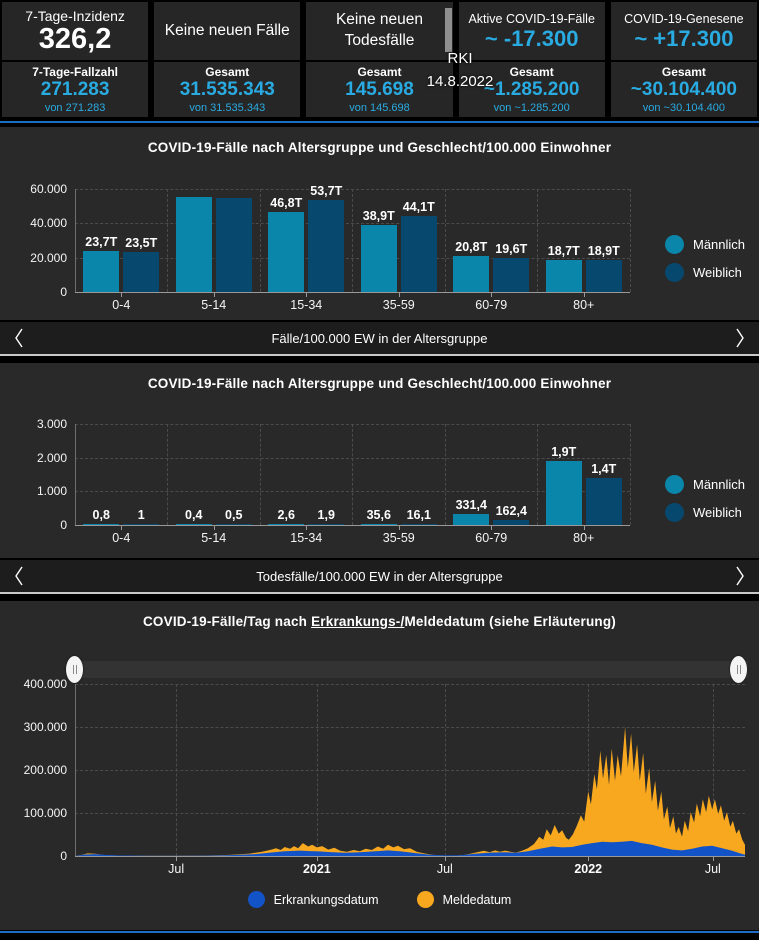 This screenshot has height=940, width=759. I want to click on slider-handle-right, so click(738, 669).